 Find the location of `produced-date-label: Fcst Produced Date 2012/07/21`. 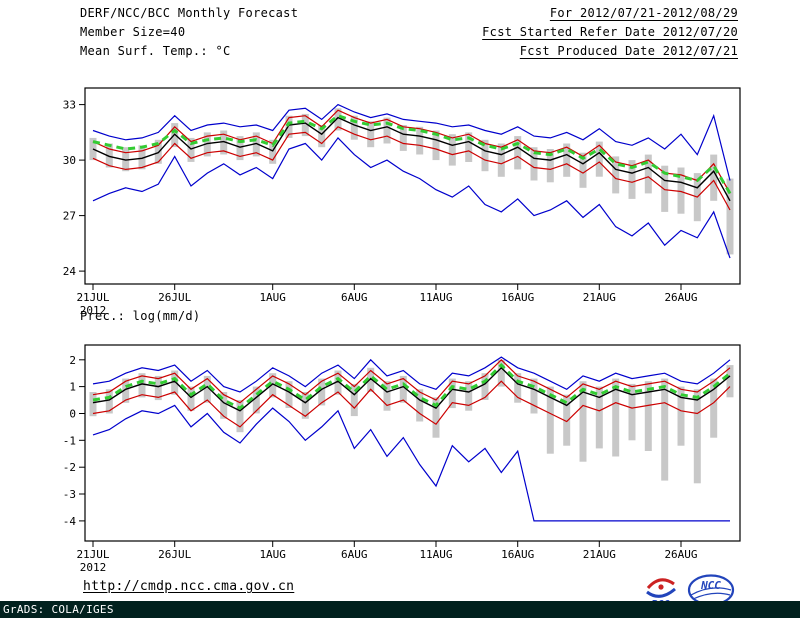

produced-date-label: Fcst Produced Date 2012/07/21 is located at coordinates (628, 51).